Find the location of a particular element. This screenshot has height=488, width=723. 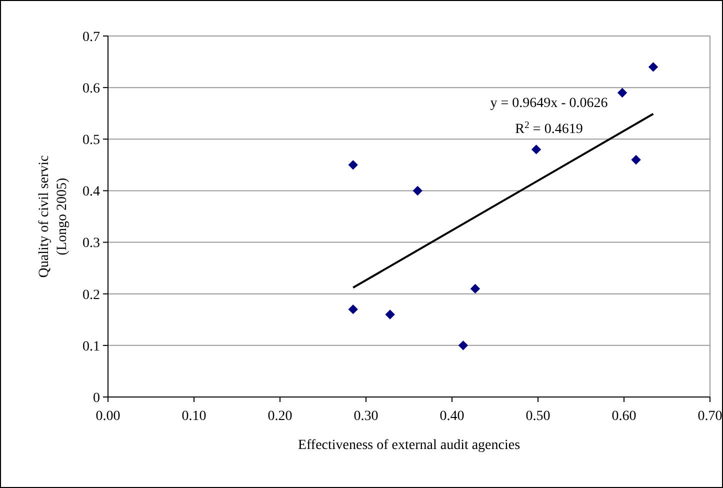

x-tick-label: 0.10 is located at coordinates (194, 416).